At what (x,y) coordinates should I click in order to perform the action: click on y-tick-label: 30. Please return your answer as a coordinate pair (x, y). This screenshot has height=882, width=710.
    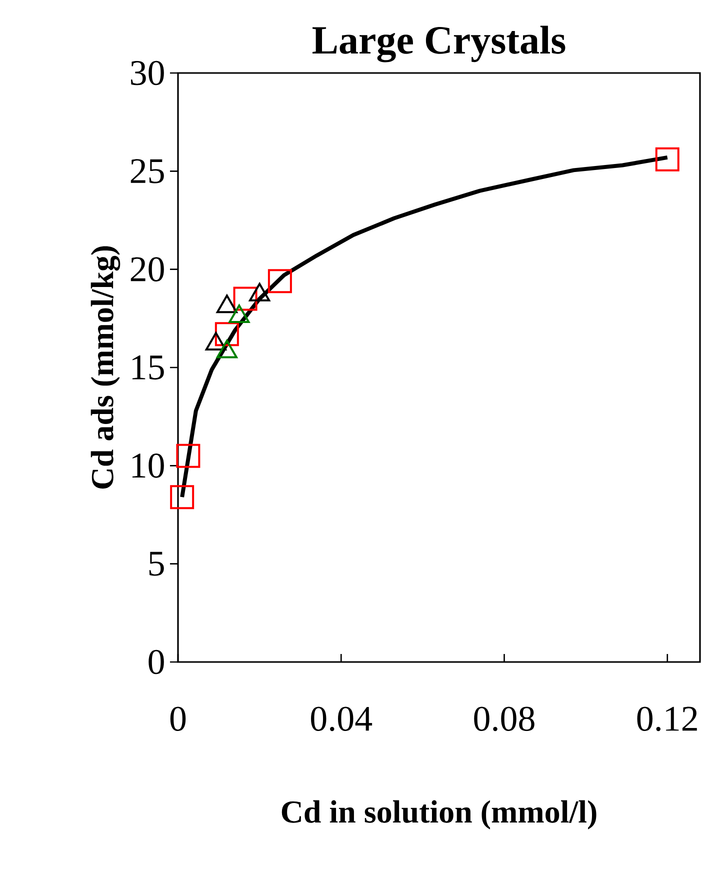
    Looking at the image, I should click on (147, 73).